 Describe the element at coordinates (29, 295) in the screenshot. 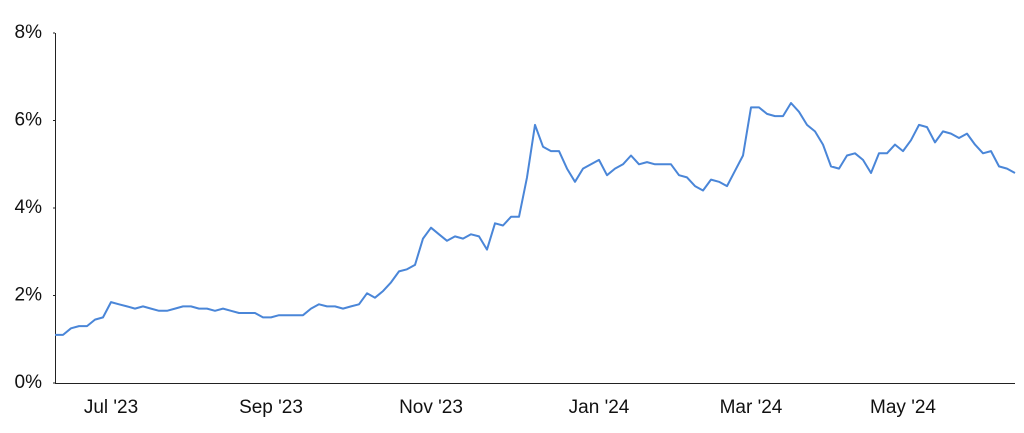

I see `y-tick-label: 2%` at that location.